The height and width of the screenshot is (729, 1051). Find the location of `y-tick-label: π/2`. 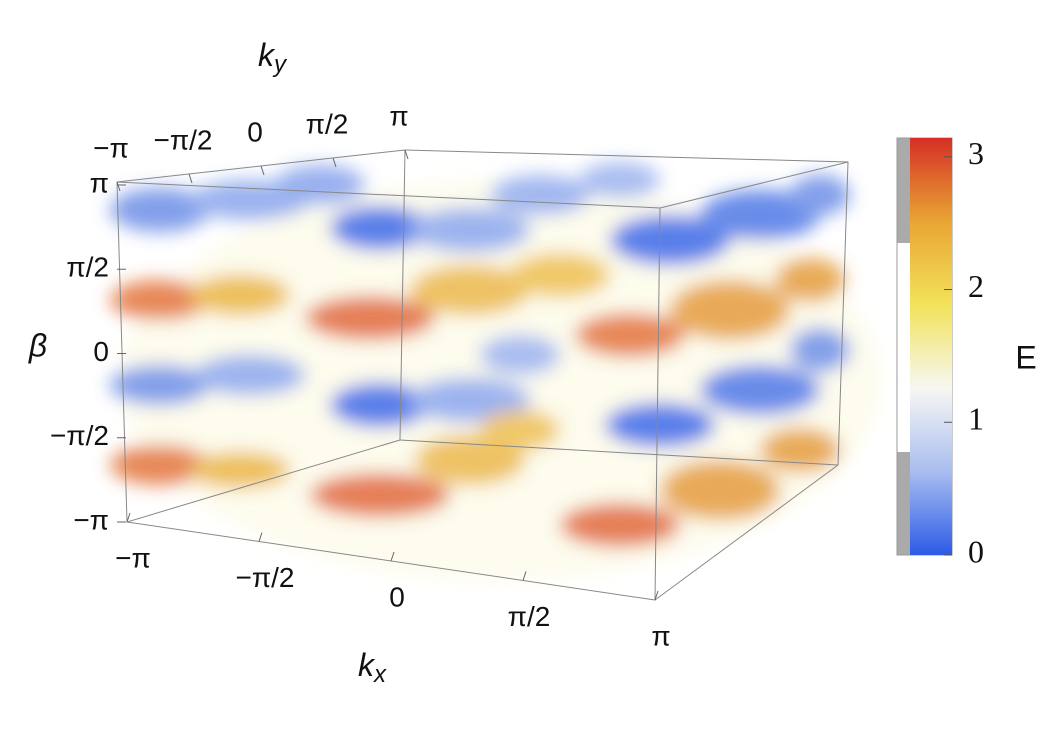

y-tick-label: π/2 is located at coordinates (327, 123).